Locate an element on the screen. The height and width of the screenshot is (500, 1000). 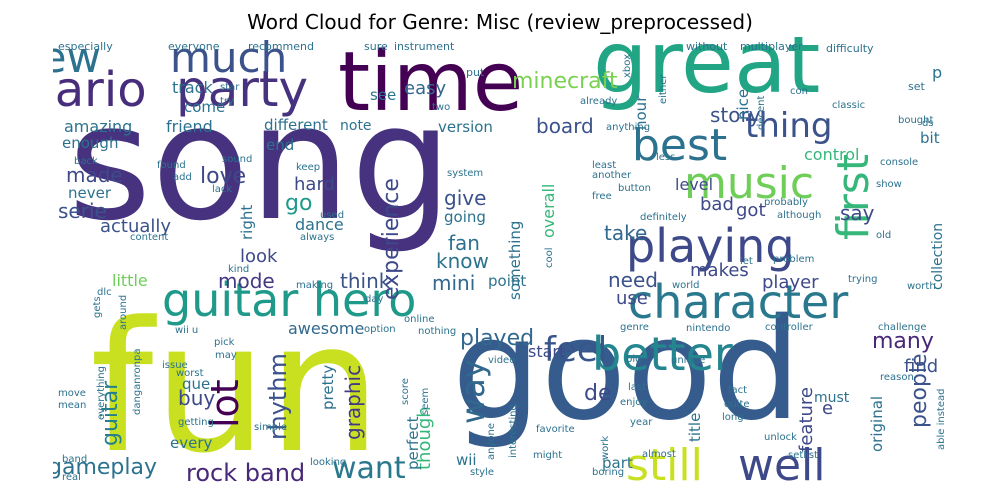
word-track: track is located at coordinates (192, 87).